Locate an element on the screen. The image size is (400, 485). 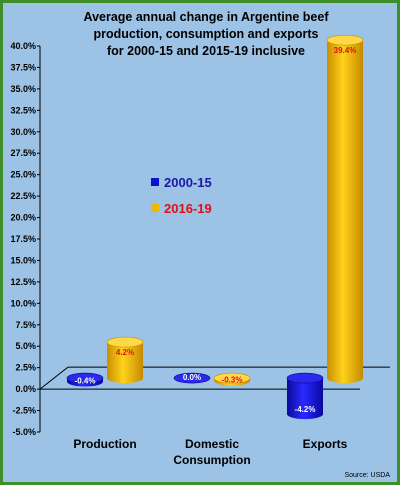
y-tick-label: 32.5% is located at coordinates (23, 110).